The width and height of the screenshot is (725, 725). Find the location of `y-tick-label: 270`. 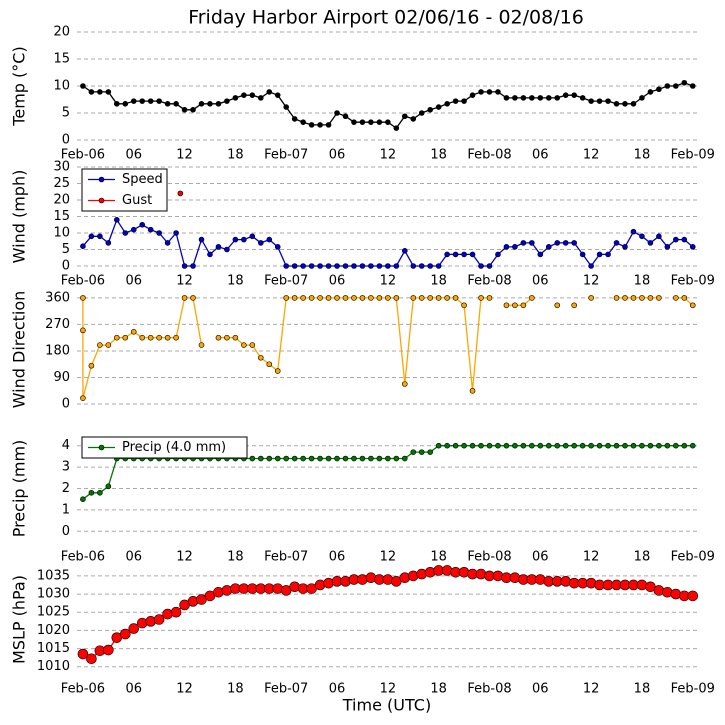

y-tick-label: 270 is located at coordinates (57, 324).